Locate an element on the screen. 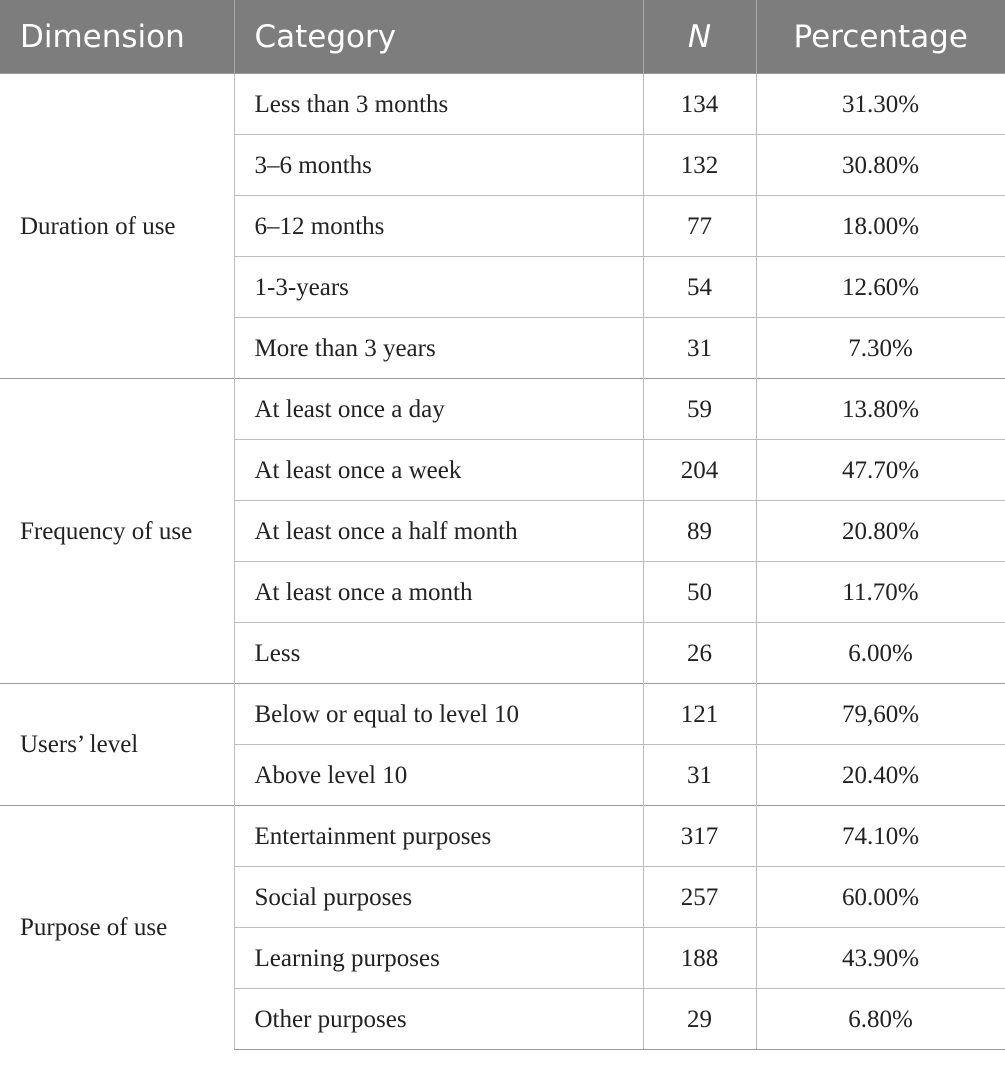  table-header: Dimension Category N Percentage is located at coordinates (502, 37).